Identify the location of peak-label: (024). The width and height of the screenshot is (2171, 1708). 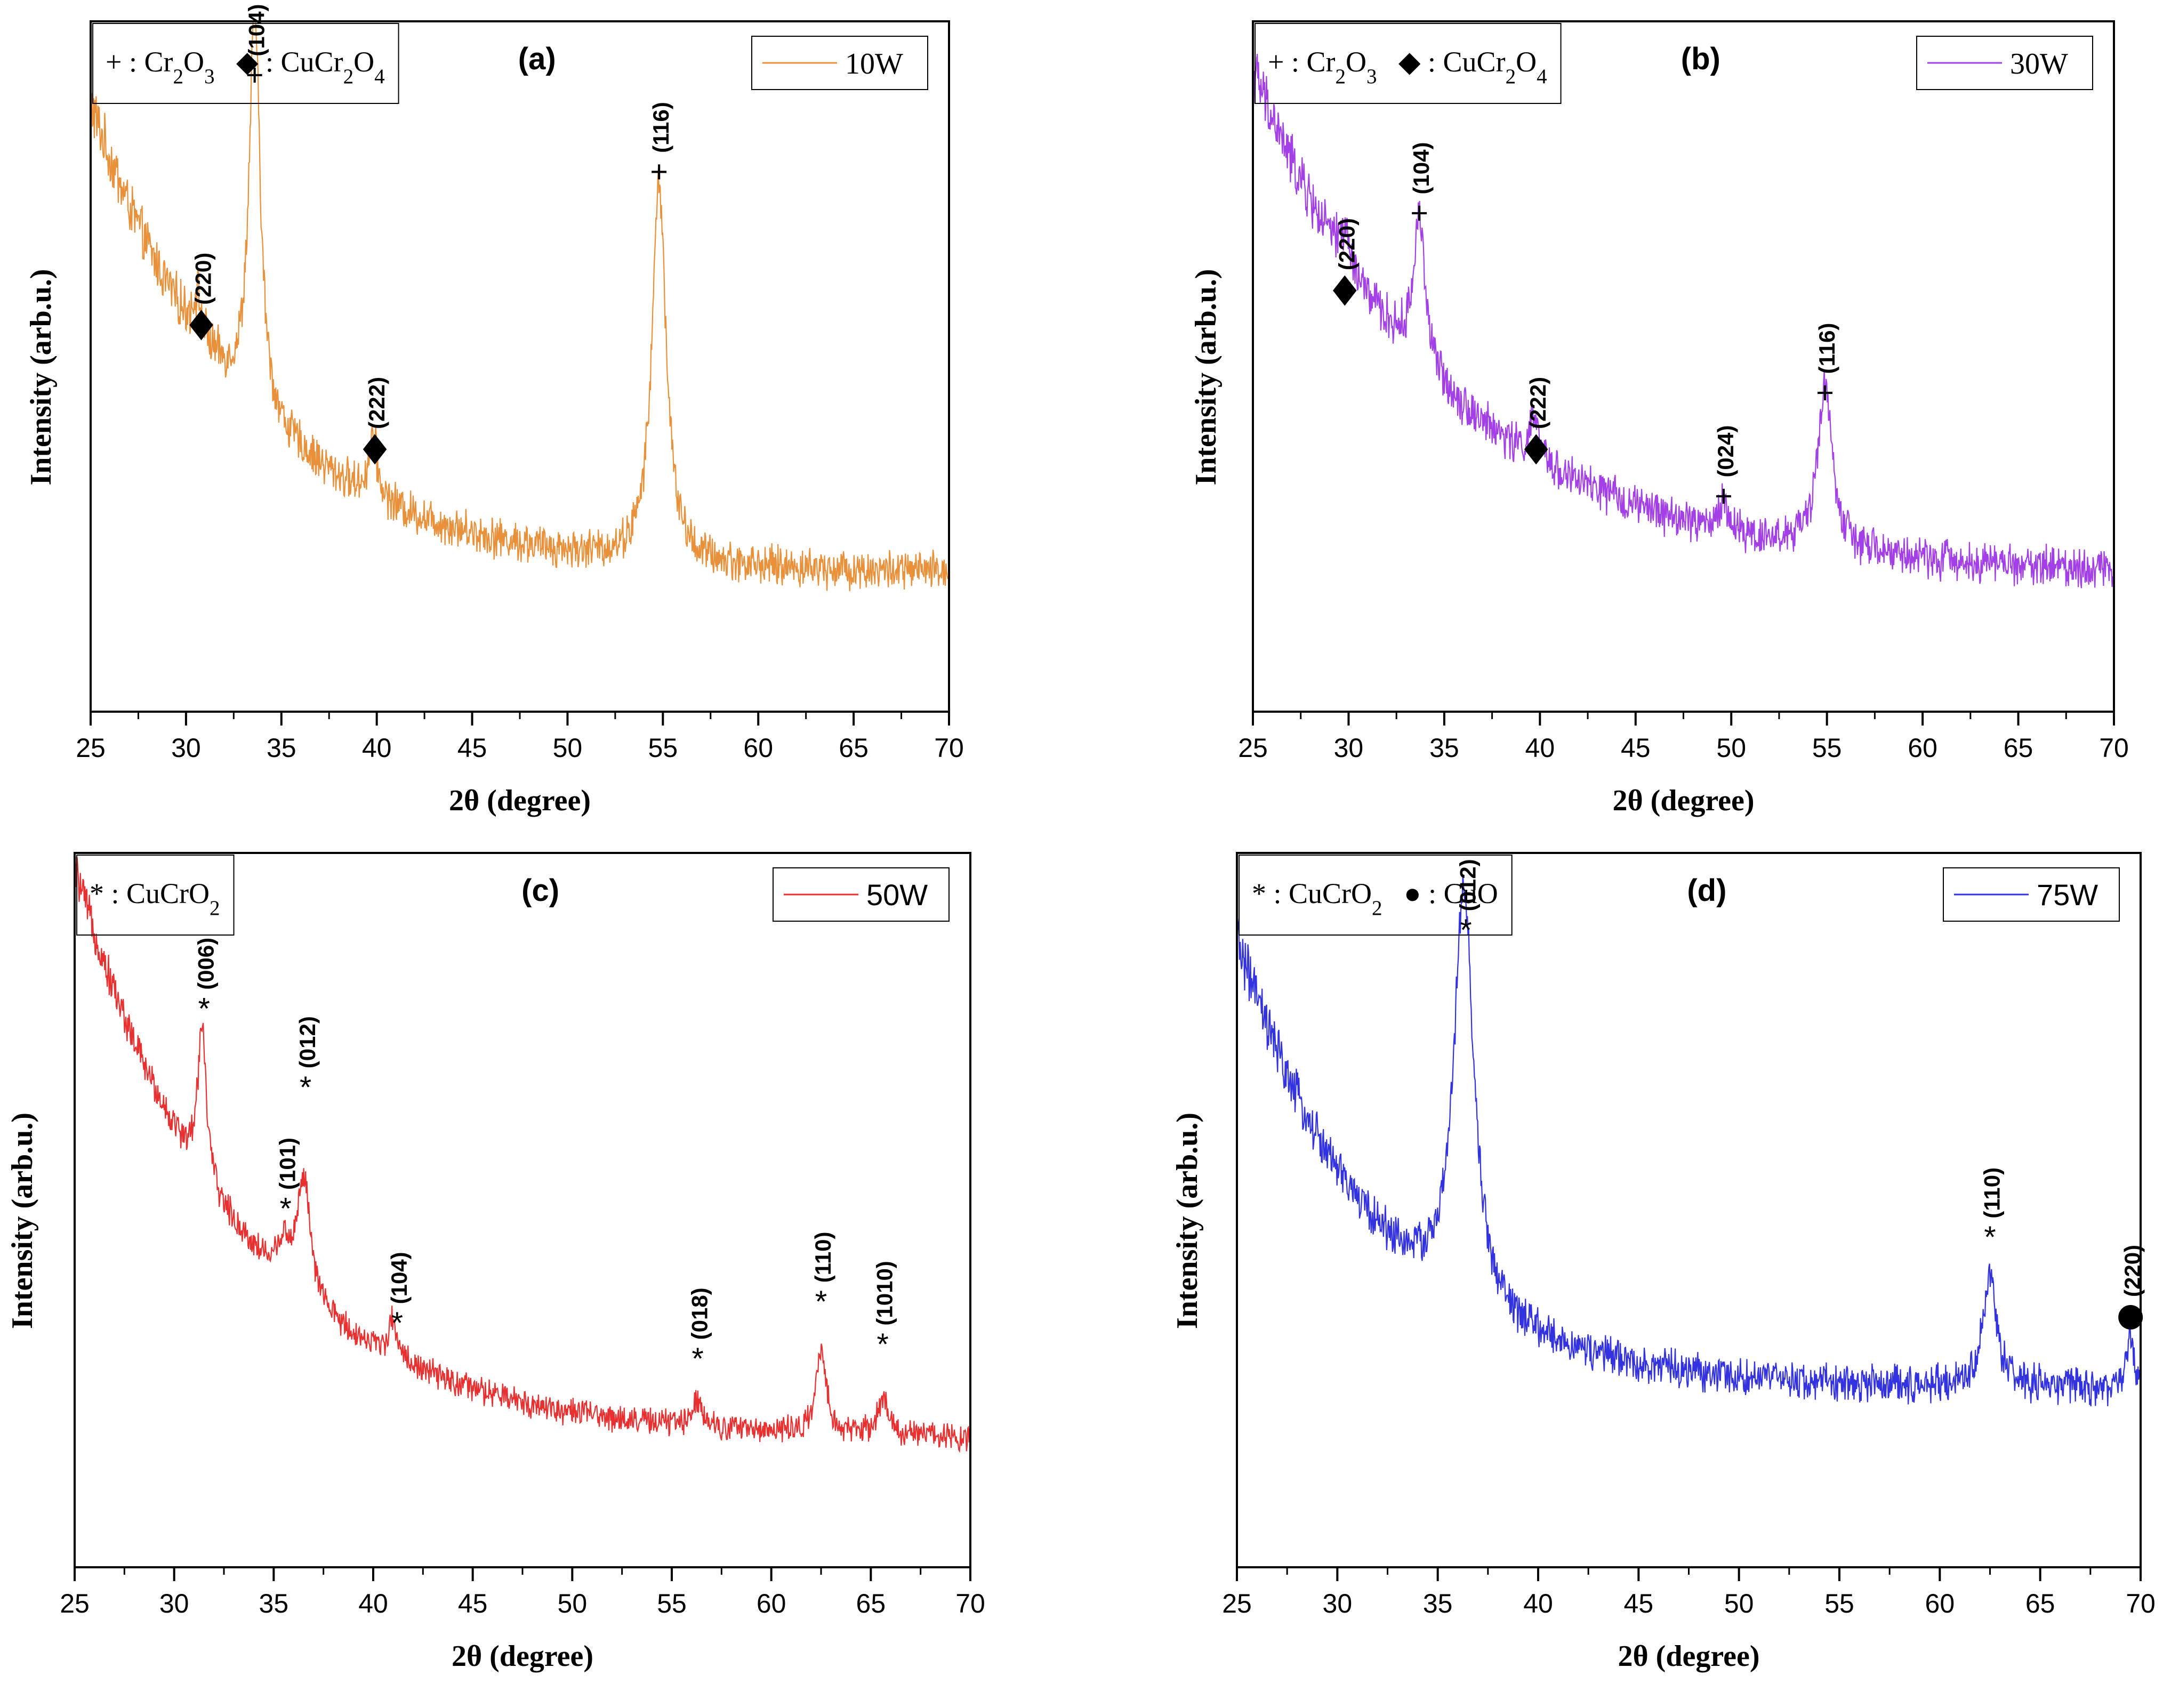
(1725, 451).